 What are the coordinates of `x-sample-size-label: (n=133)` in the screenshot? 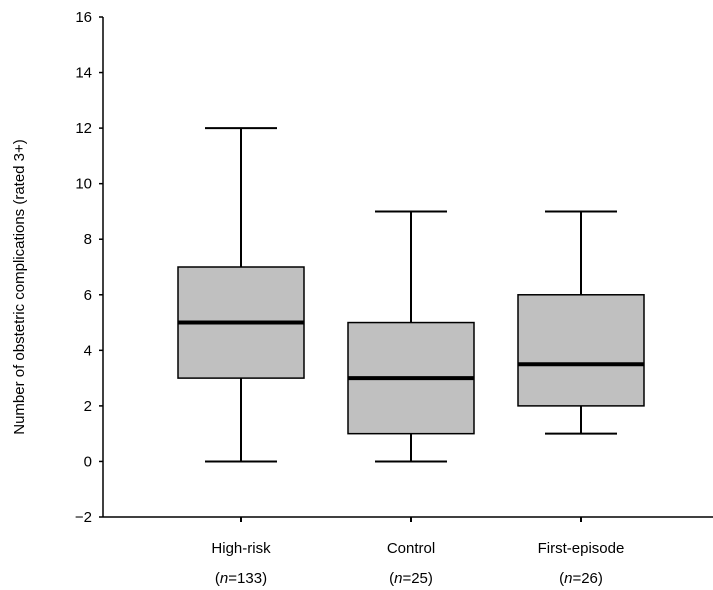 It's located at (241, 578).